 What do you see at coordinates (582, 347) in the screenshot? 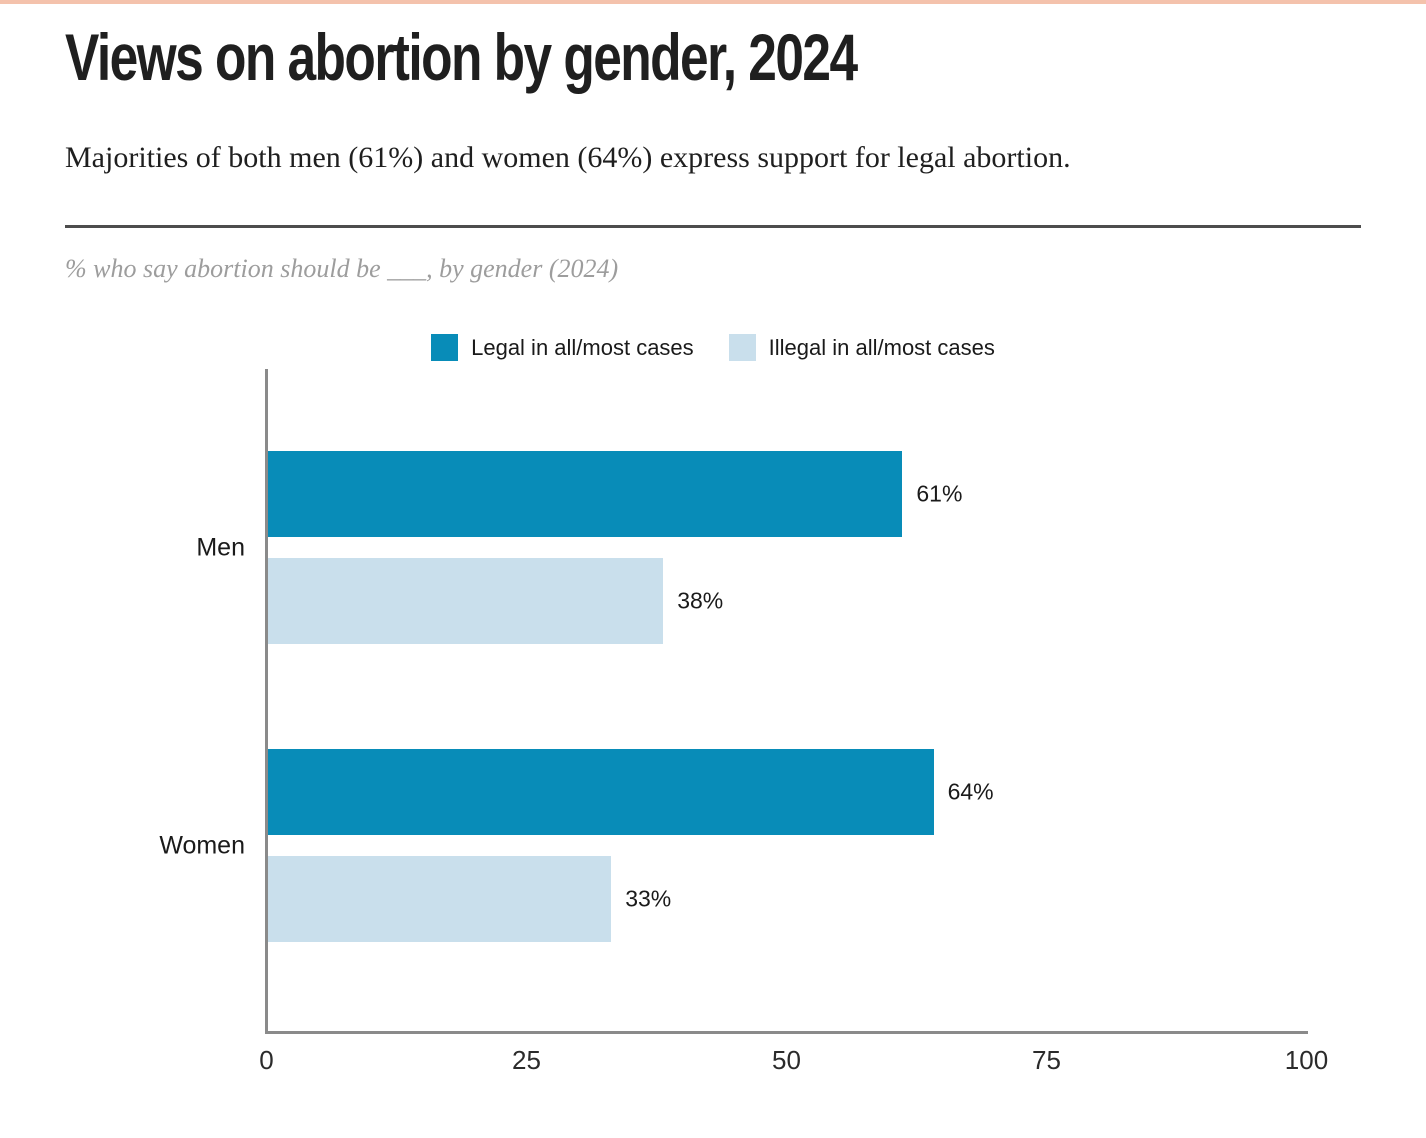
I see `legend-label-legal: Legal in all/most cases` at bounding box center [582, 347].